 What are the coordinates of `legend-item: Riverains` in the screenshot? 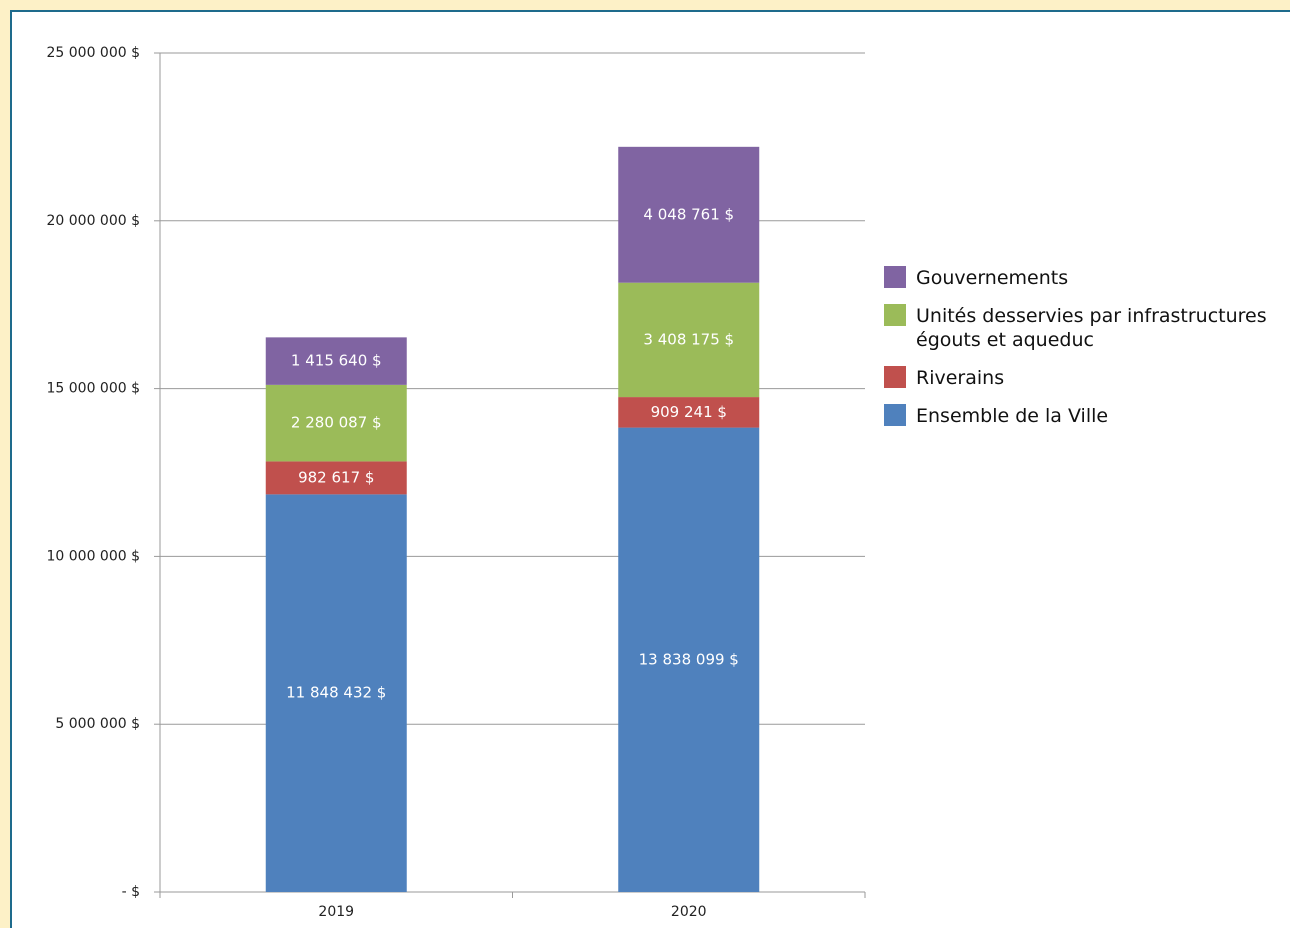 It's located at (1084, 378).